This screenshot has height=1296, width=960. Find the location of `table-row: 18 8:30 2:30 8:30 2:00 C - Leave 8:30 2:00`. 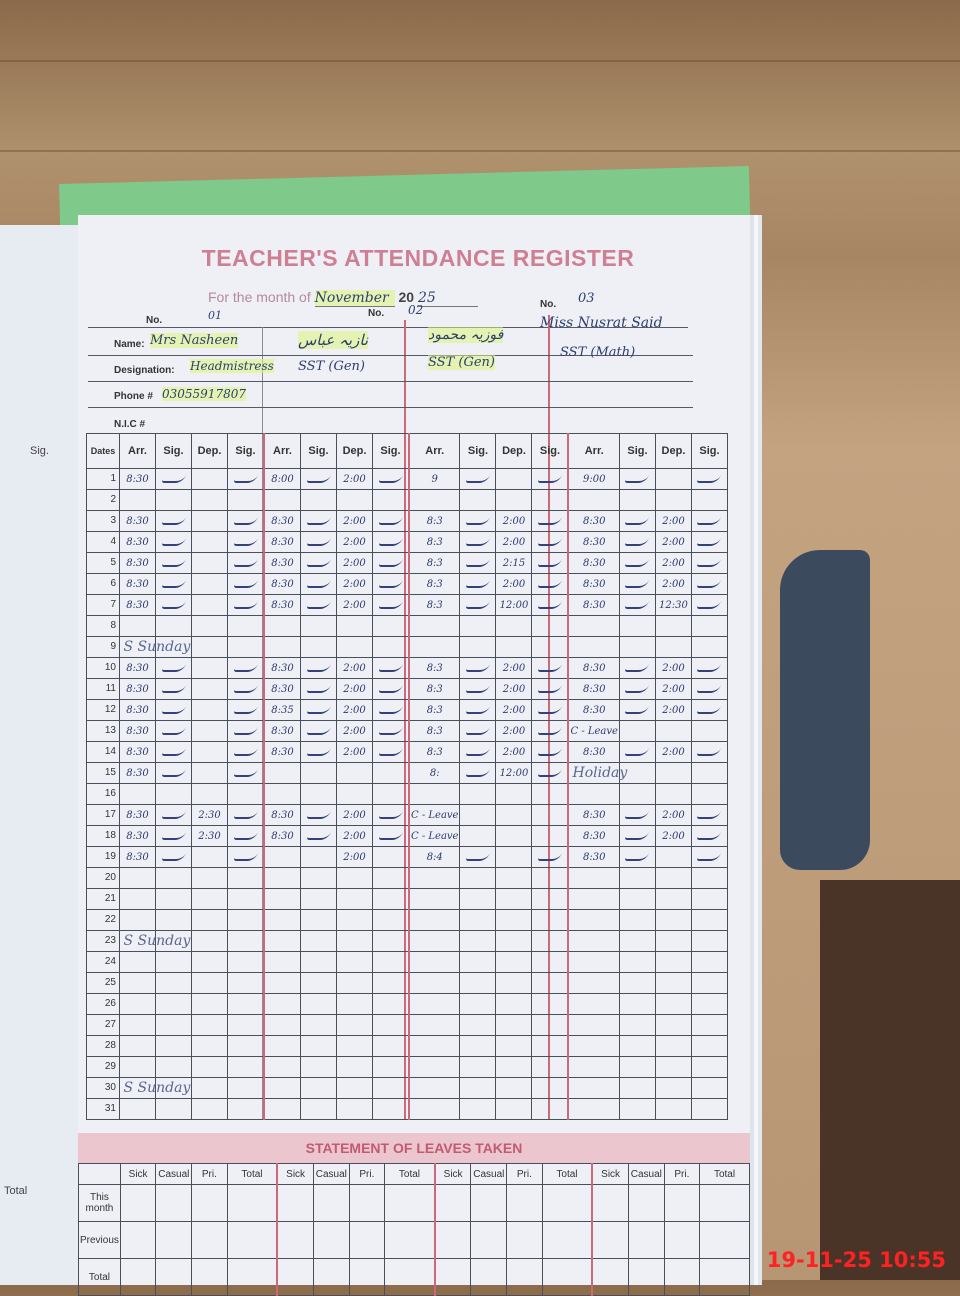

table-row: 18 8:30 2:30 8:30 2:00 C - Leave 8:30 2:00 is located at coordinates (407, 836).